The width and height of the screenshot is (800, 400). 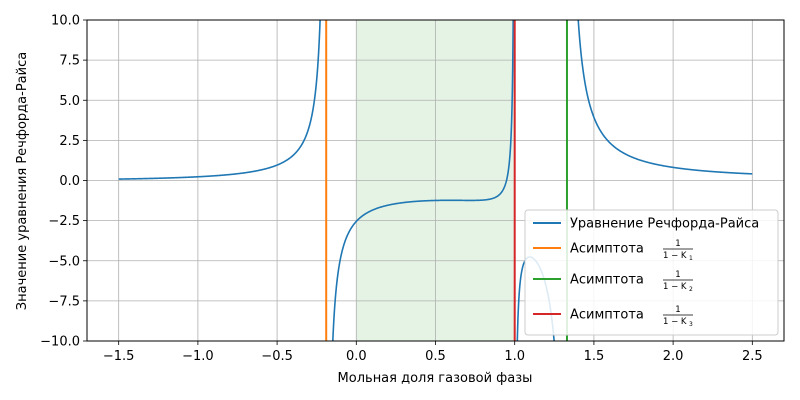 What do you see at coordinates (514, 356) in the screenshot?
I see `x-tick-label: 1.0` at bounding box center [514, 356].